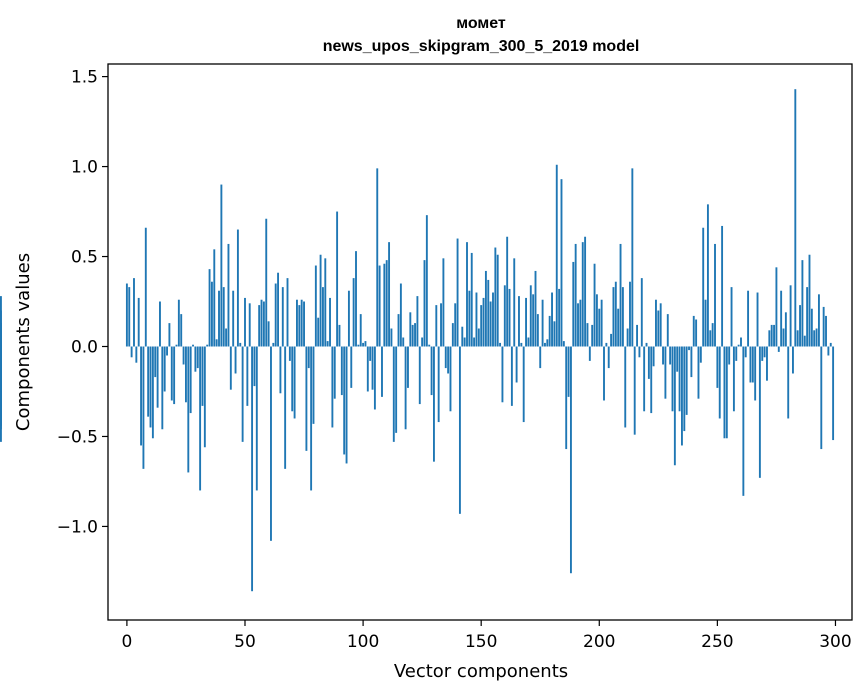 The image size is (867, 696). What do you see at coordinates (245, 642) in the screenshot?
I see `x-tick-label: 50` at bounding box center [245, 642].